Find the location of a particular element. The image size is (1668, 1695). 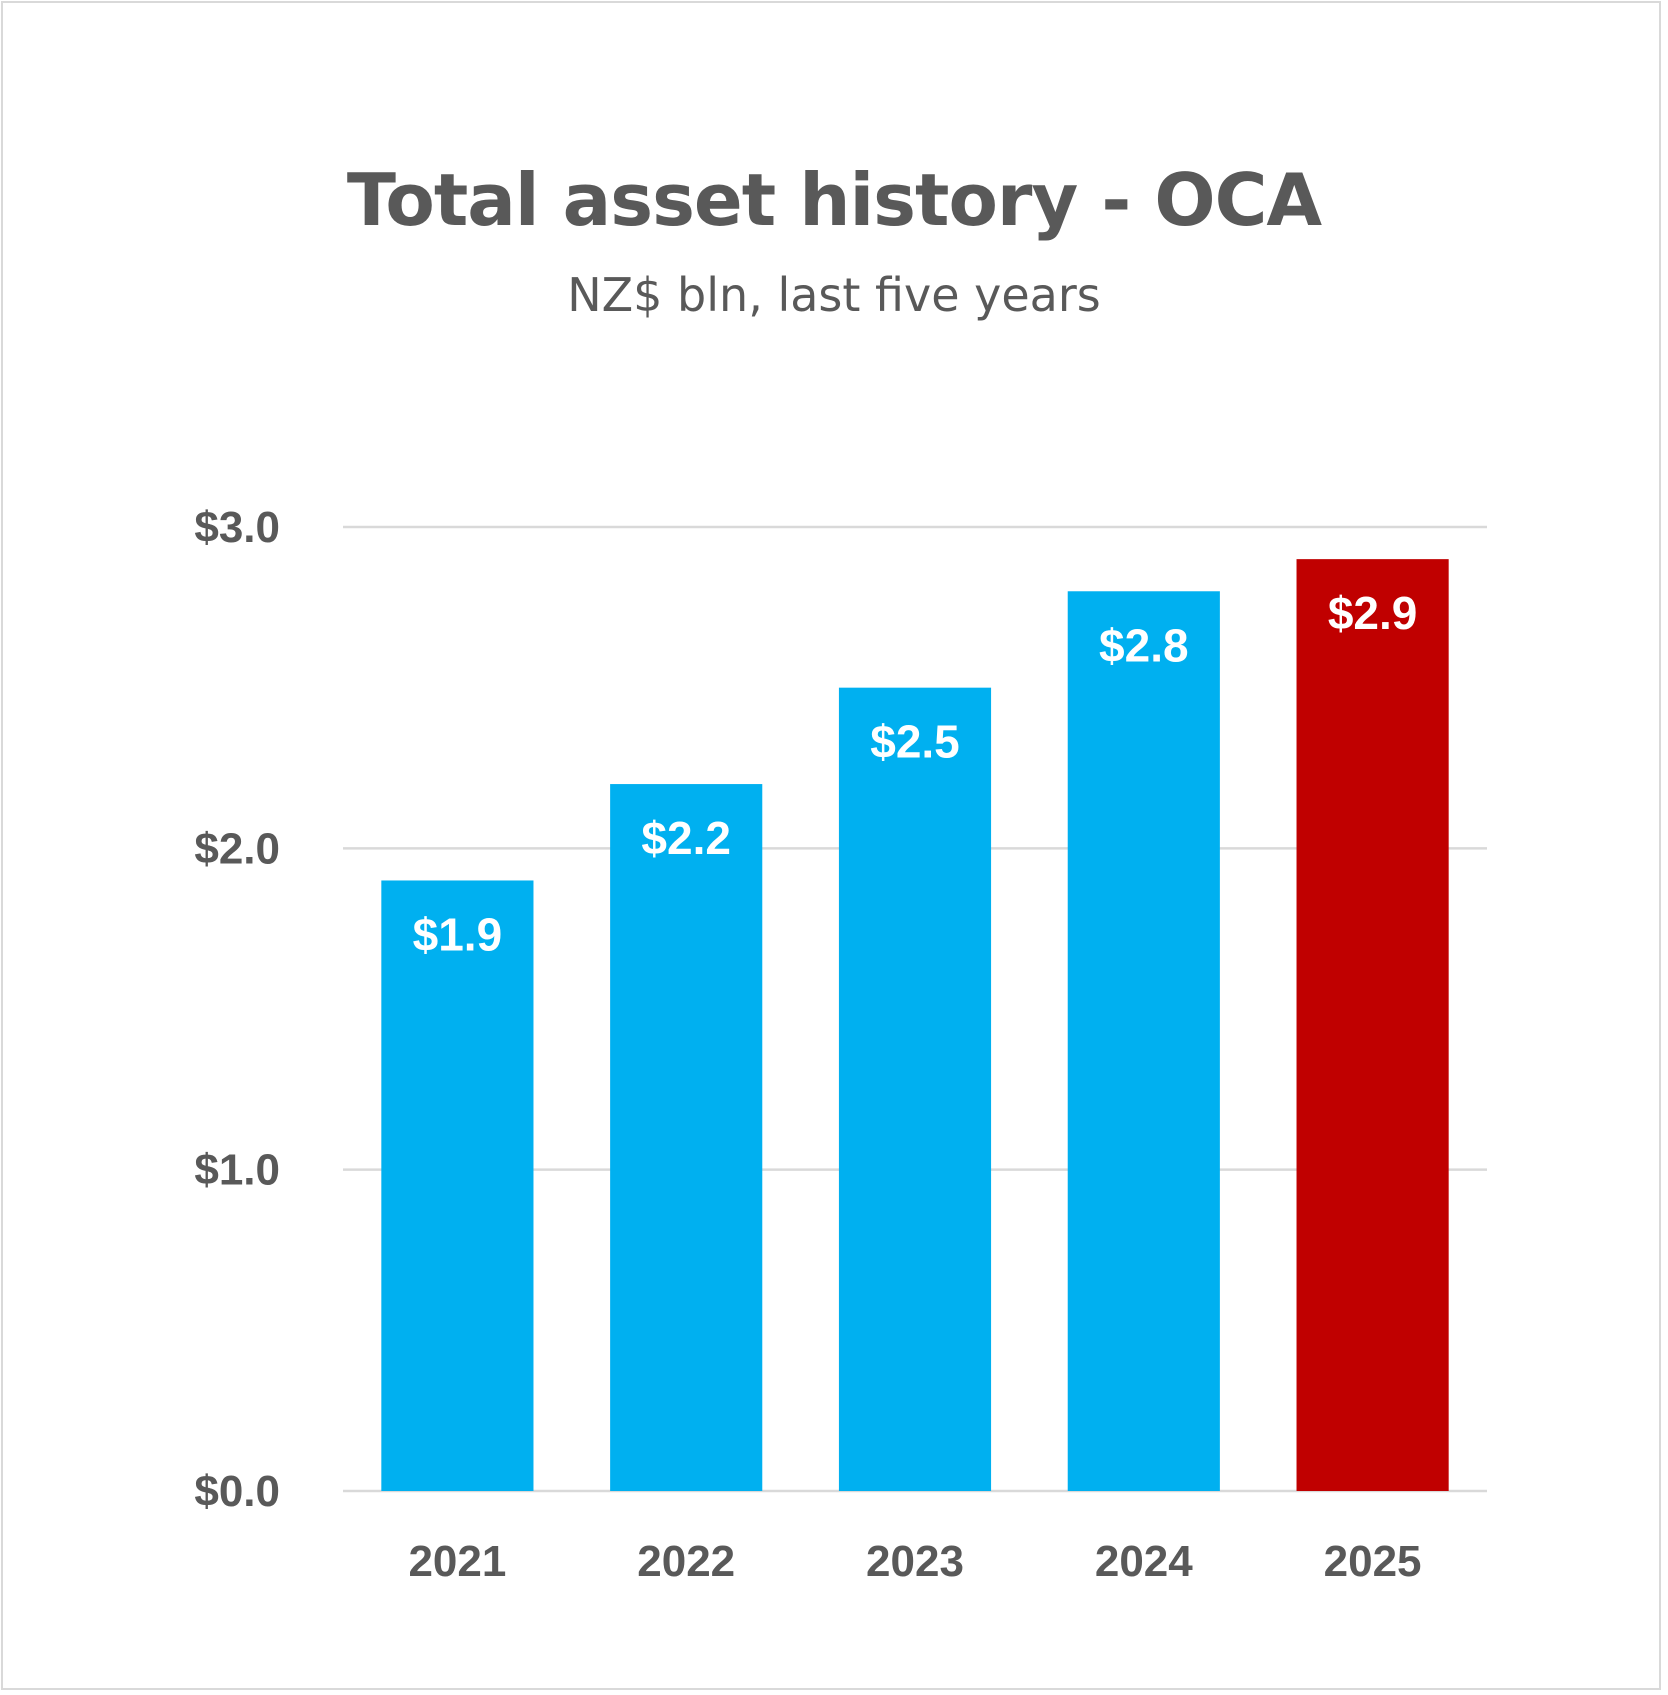

bar-2023 is located at coordinates (915, 1089).